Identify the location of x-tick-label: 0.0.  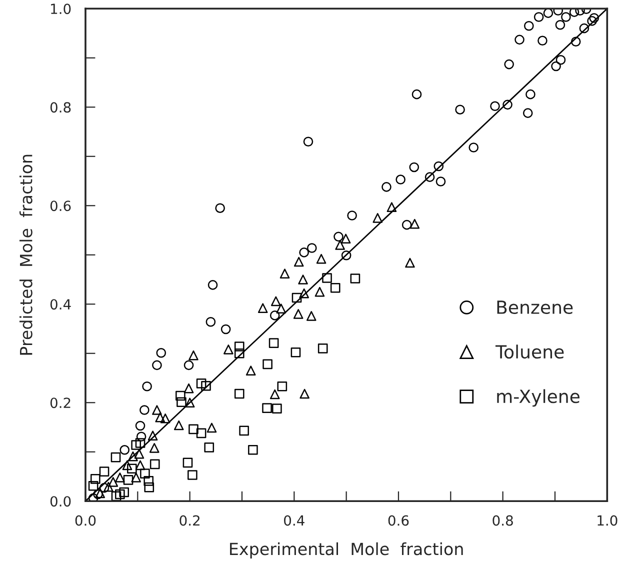
(85, 520).